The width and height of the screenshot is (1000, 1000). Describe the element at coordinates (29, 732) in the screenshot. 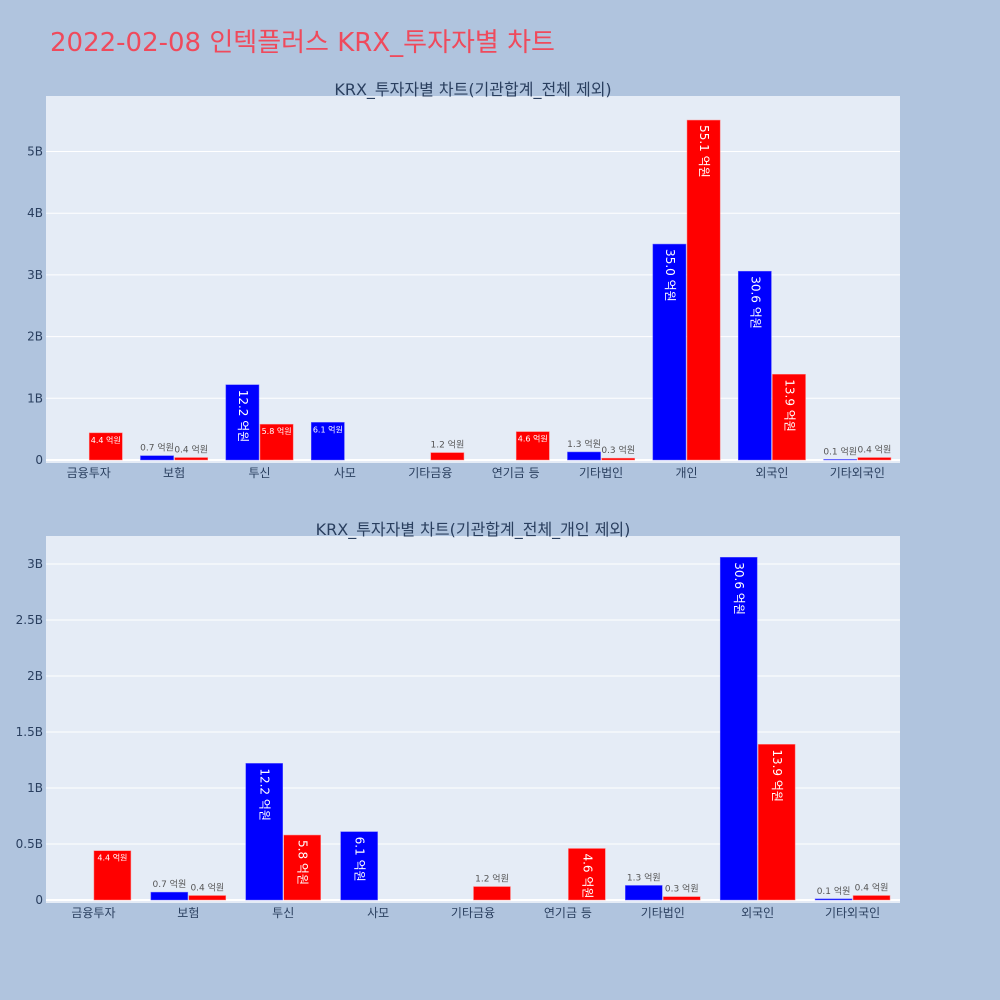

I see `y-tick-label: 1.5B` at that location.